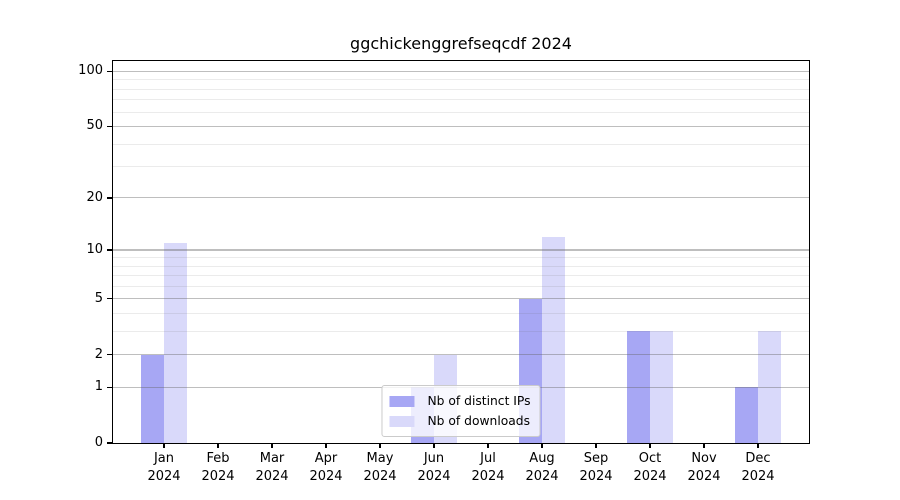 The height and width of the screenshot is (500, 900). I want to click on y-tick-label-1: 1, so click(98, 387).